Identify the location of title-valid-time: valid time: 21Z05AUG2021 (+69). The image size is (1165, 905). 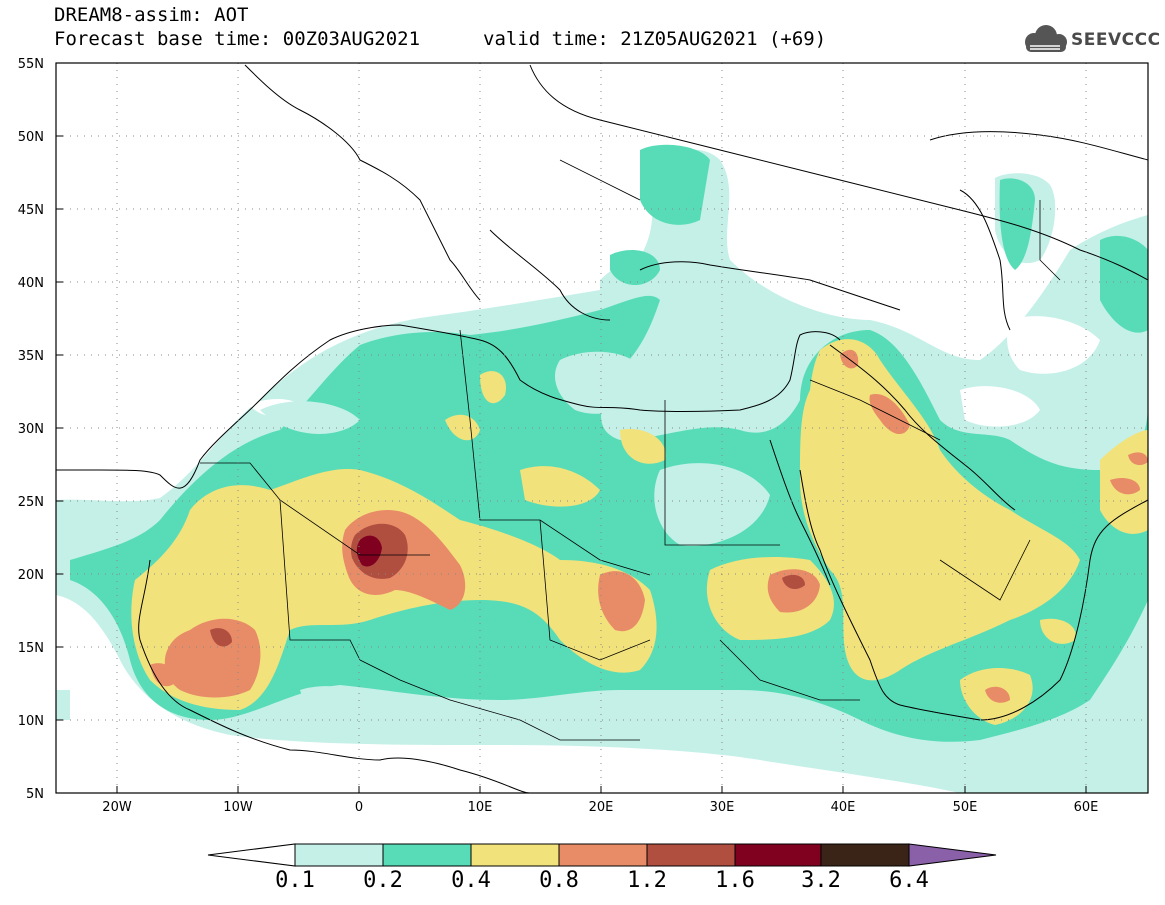
(655, 39).